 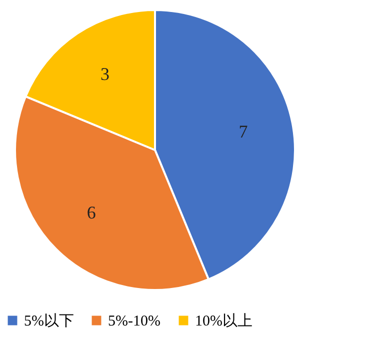 I want to click on legend-label: 5%以下, so click(x=49, y=321).